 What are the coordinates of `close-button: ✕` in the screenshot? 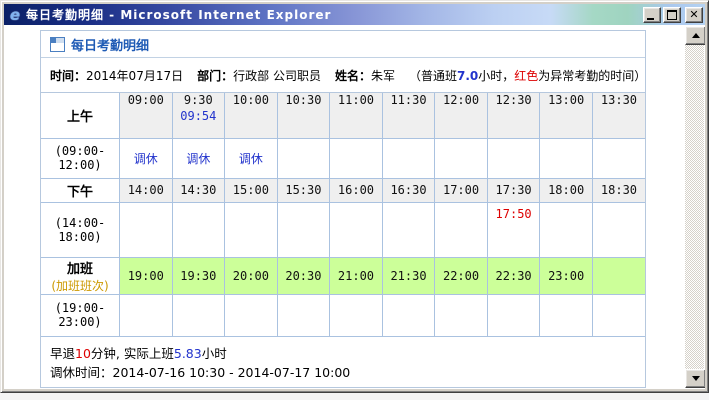 It's located at (694, 14).